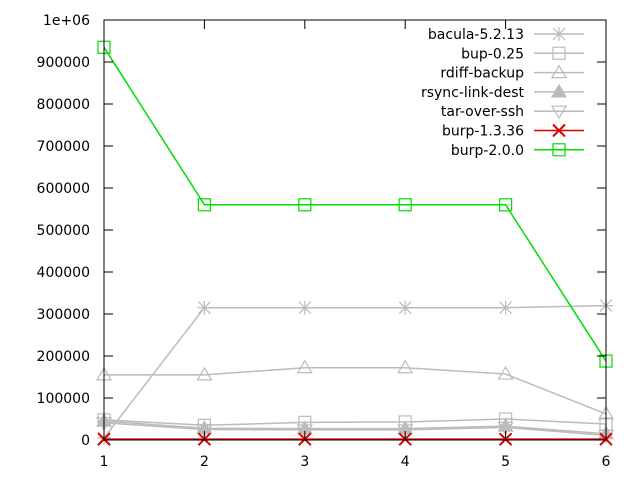 This screenshot has height=480, width=640. Describe the element at coordinates (473, 93) in the screenshot. I see `legend-label: rsync-link-dest` at that location.